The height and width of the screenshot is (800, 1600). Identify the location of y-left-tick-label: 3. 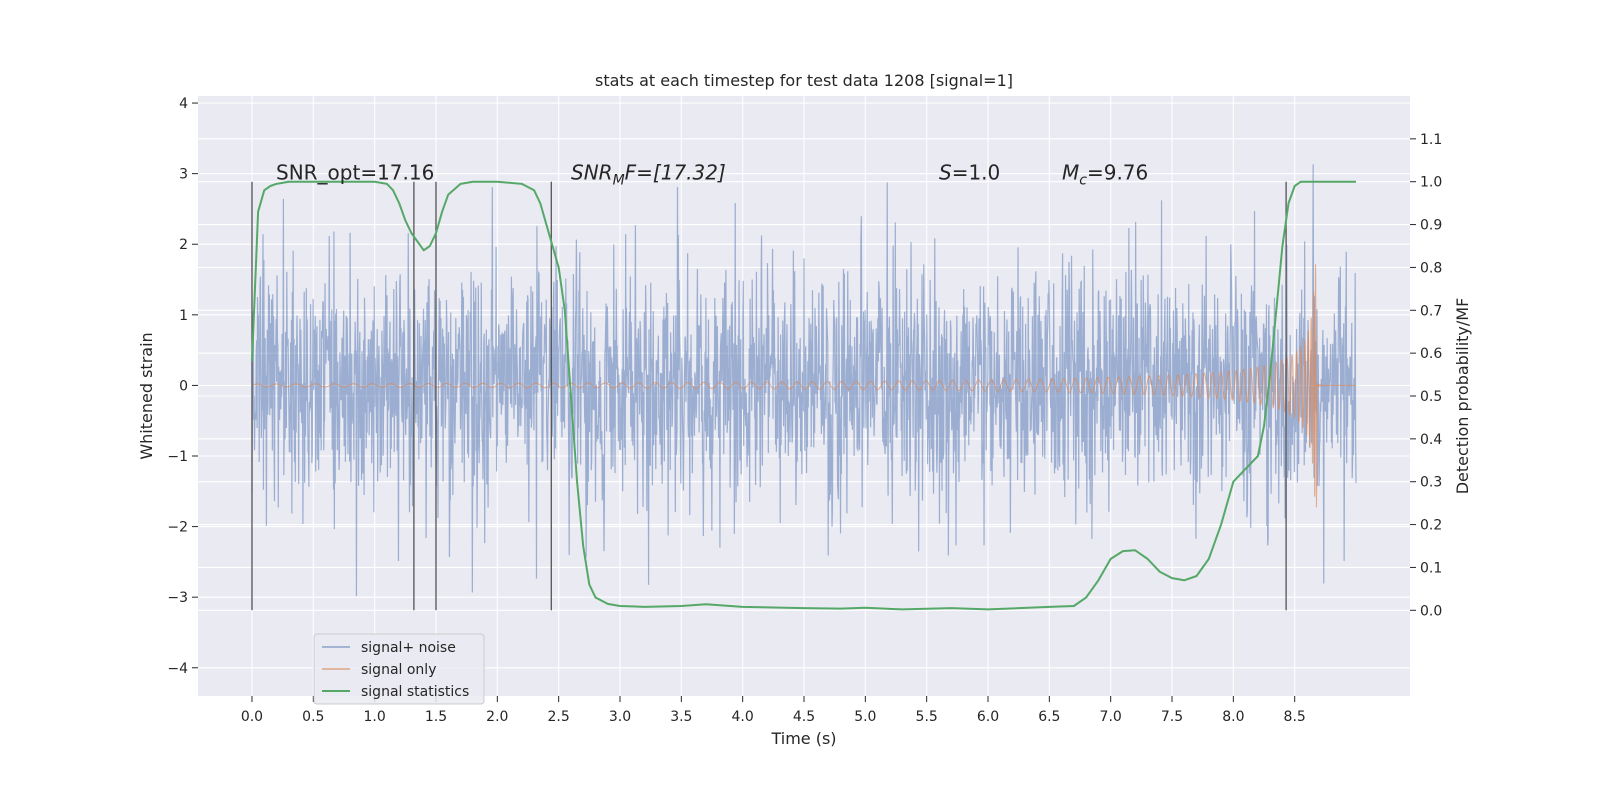
(183, 175).